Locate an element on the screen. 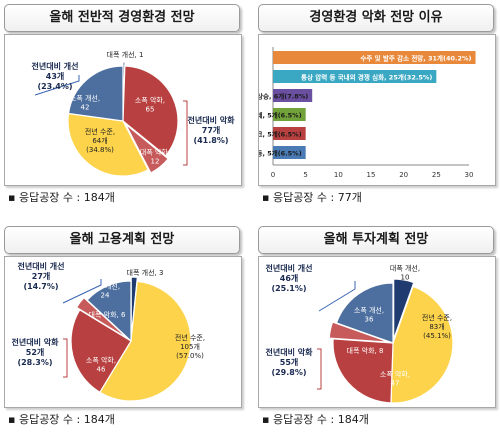 This screenshot has height=438, width=500. slice-label: 대폭 개선, 1 is located at coordinates (125, 54).